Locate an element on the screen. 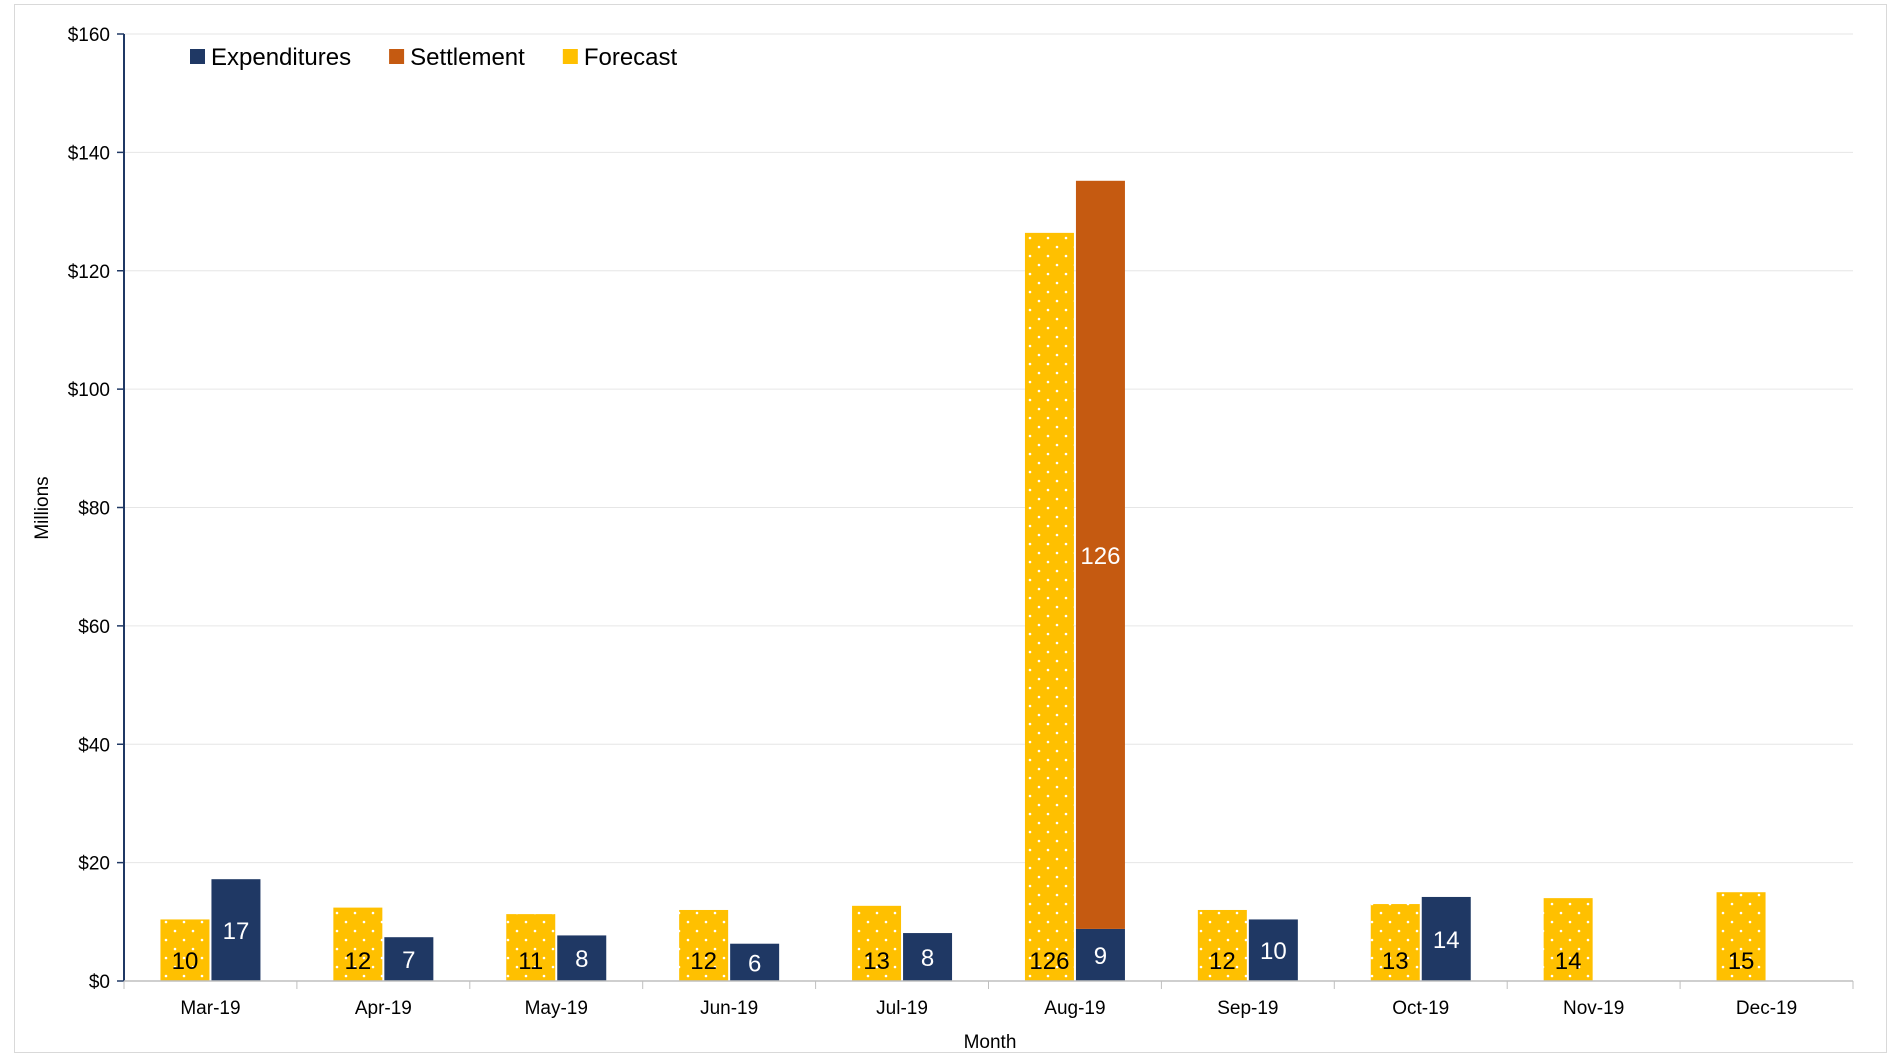  expenditures-data-label: 7 is located at coordinates (408, 960).